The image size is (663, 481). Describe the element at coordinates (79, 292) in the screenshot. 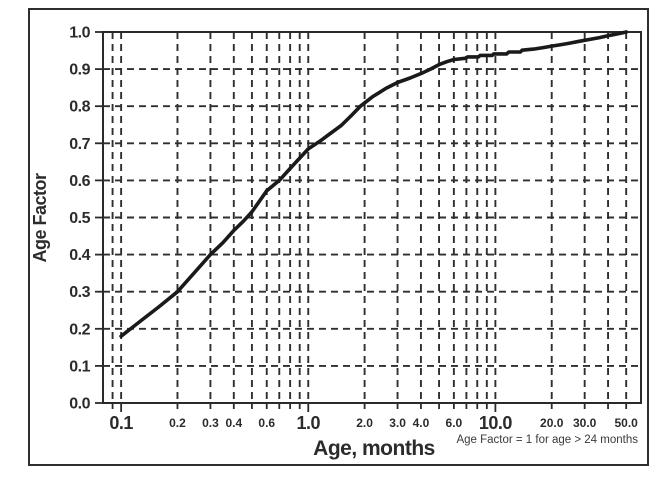

I see `y-tick-label-0.3: 0.3` at that location.